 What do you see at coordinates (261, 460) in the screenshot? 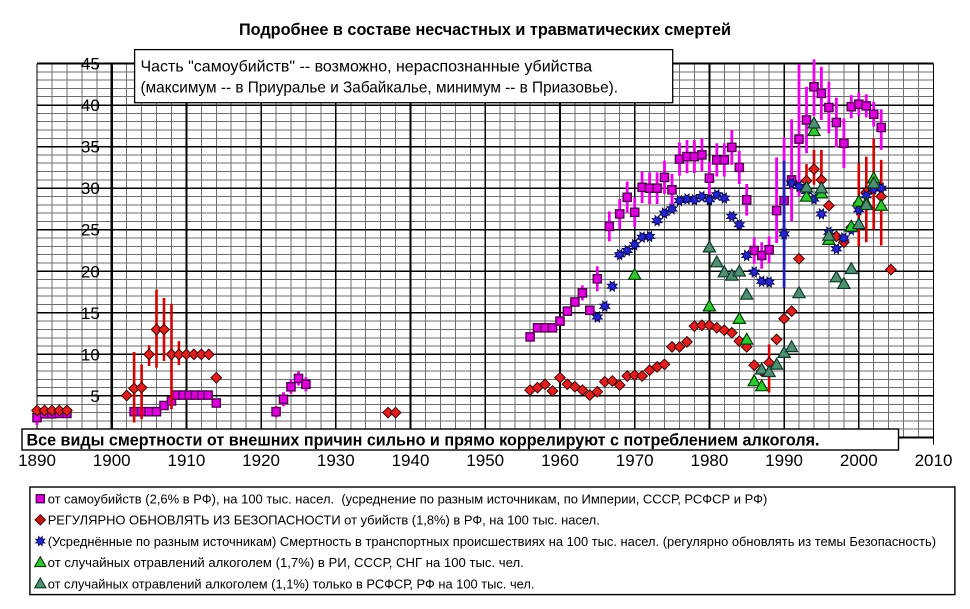
I see `svg-text: 1920` at bounding box center [261, 460].